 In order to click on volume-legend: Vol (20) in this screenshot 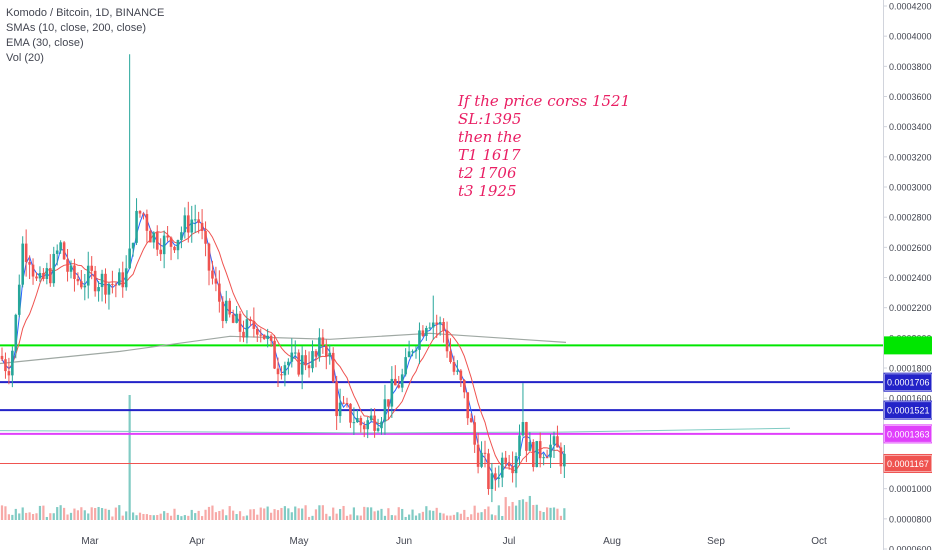, I will do `click(25, 58)`.